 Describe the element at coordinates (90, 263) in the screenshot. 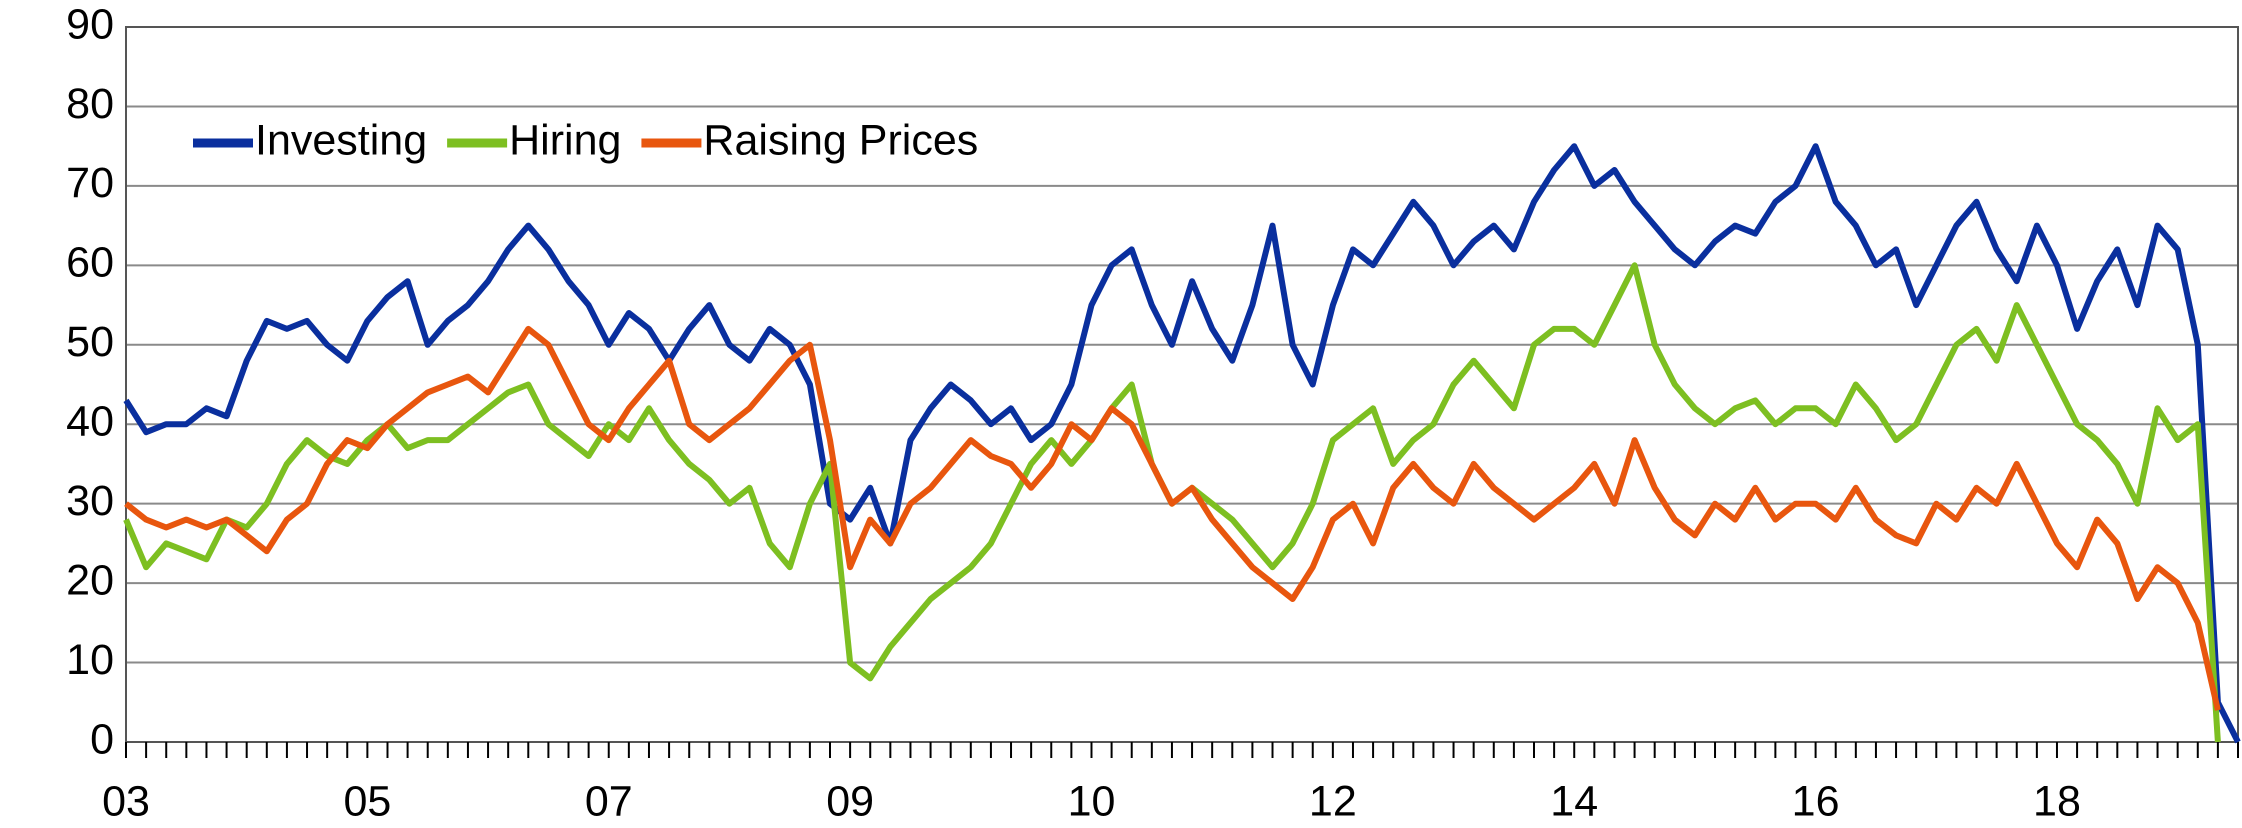

I see `y-tick-label: 60` at that location.